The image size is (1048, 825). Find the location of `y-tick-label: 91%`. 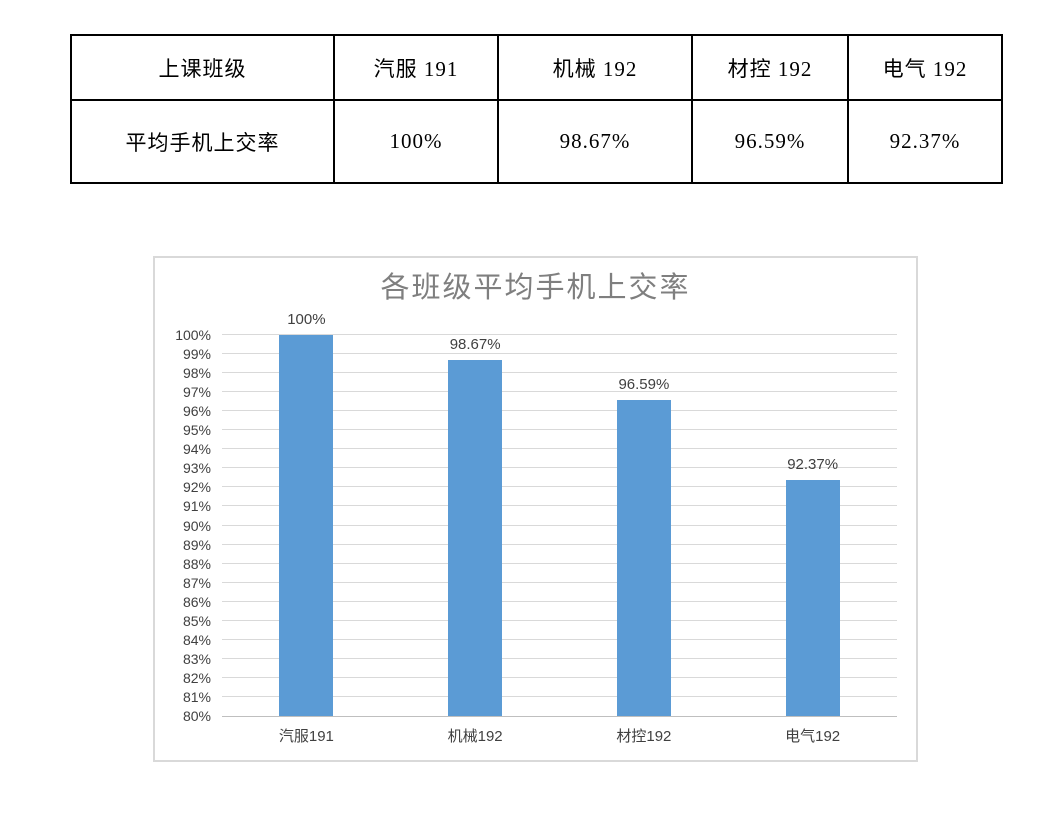

y-tick-label: 91% is located at coordinates (196, 506).